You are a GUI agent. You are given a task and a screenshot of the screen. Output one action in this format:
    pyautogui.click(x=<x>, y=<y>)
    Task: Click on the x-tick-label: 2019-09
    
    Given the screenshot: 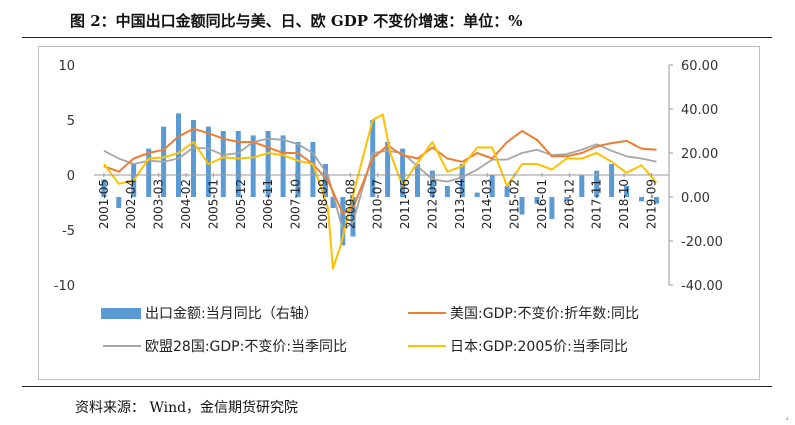 What is the action you would take?
    pyautogui.click(x=652, y=204)
    